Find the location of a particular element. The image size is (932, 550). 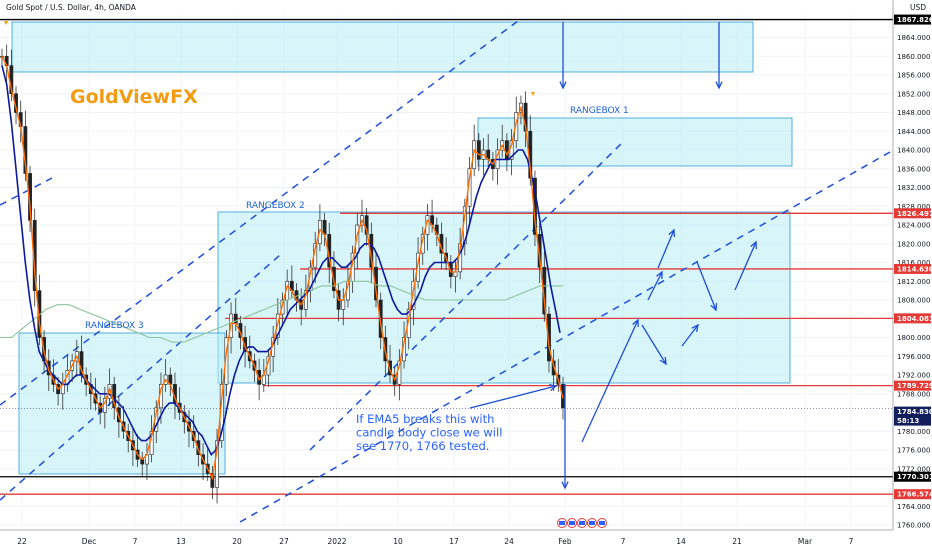

y-tick-label: 1848.000 is located at coordinates (913, 113).